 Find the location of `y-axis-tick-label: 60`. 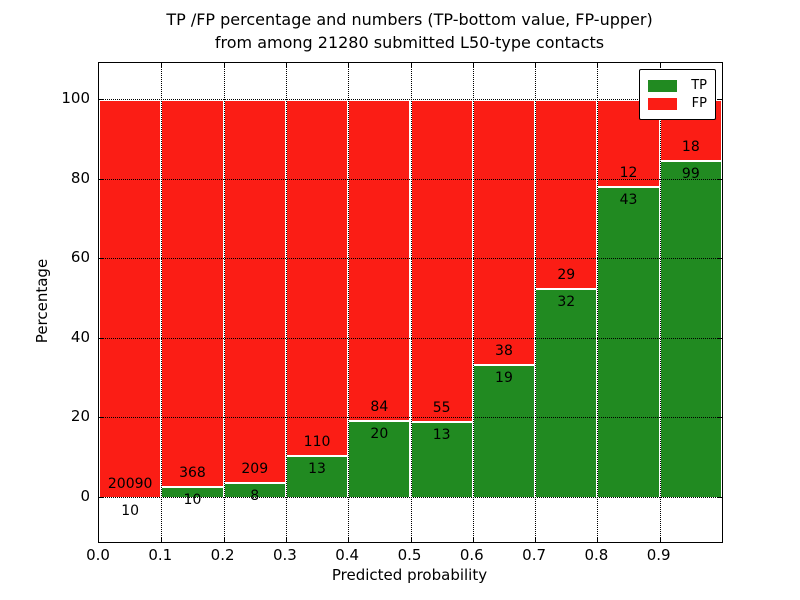

y-axis-tick-label: 60 is located at coordinates (80, 257).